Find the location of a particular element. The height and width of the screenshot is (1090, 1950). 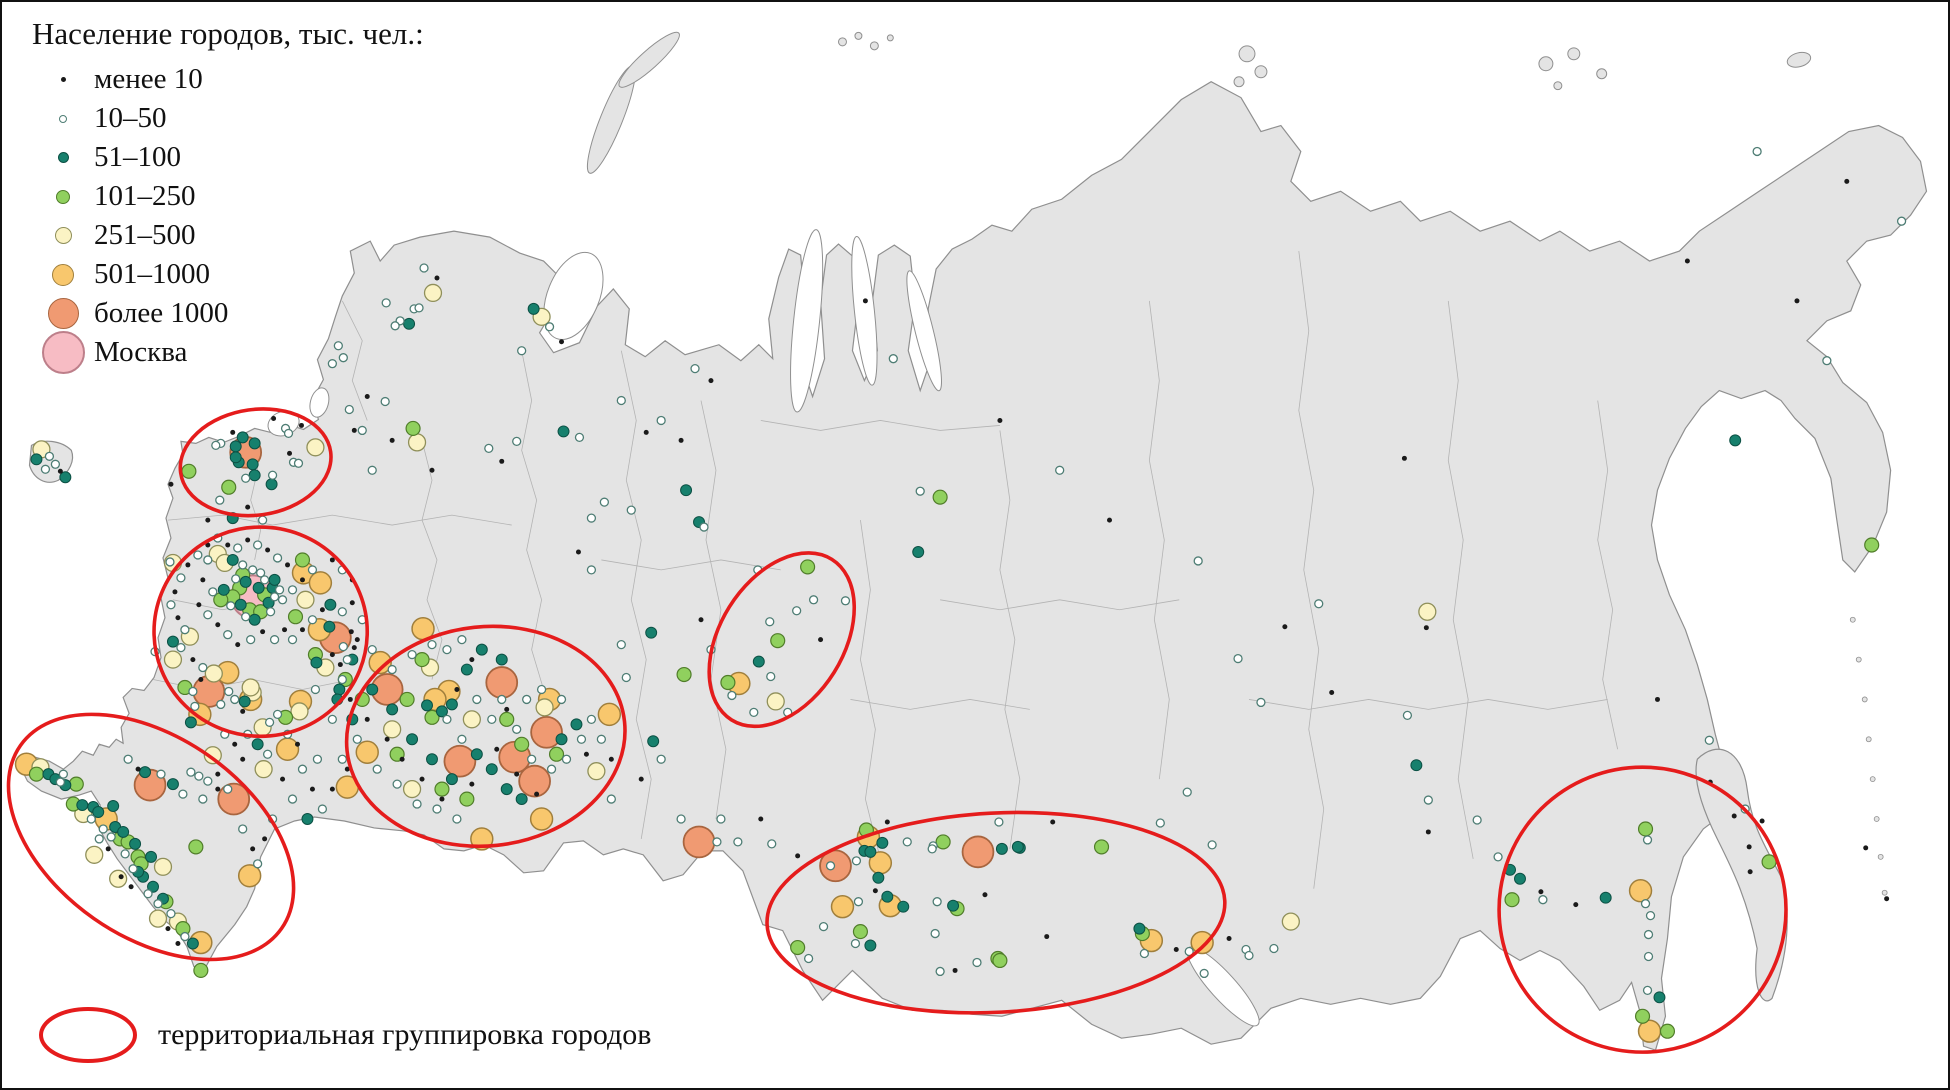

legend-item-label: 10–50 is located at coordinates (130, 118).